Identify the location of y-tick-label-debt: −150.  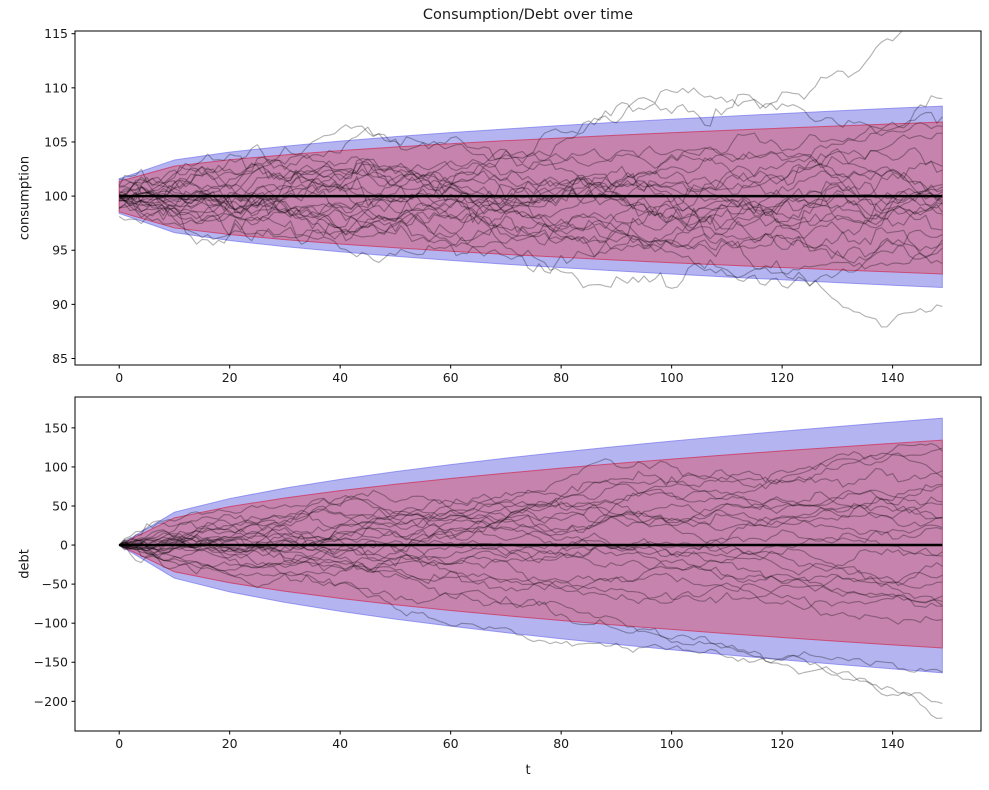
(51, 662).